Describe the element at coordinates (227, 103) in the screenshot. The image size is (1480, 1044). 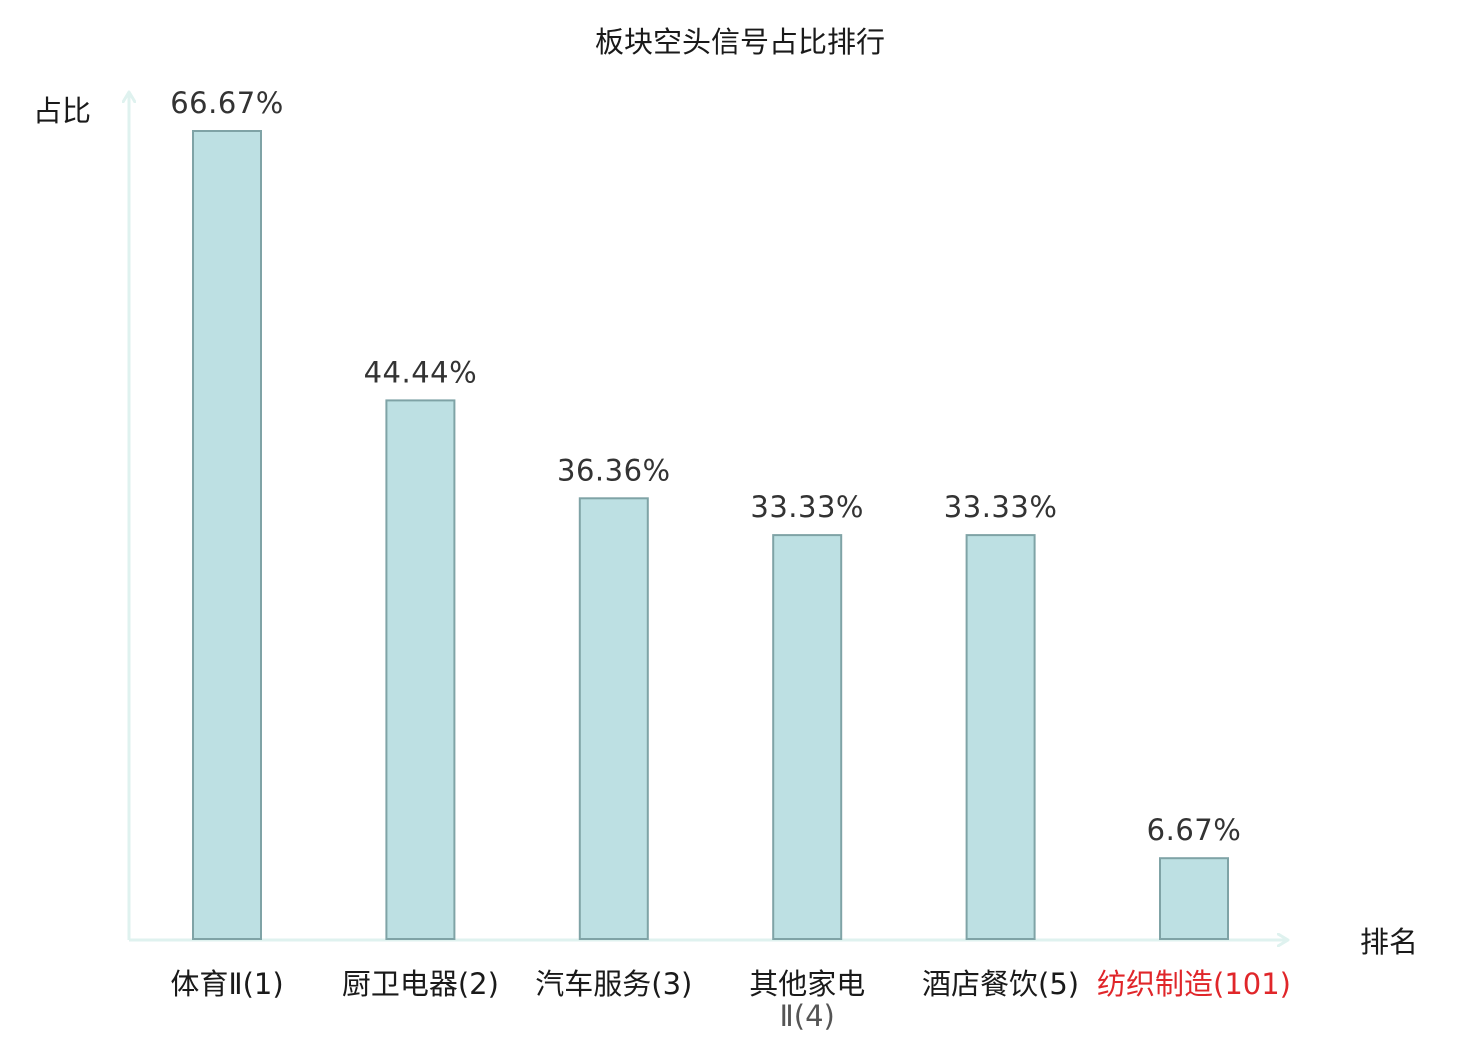
I see `value-label-1: 66.67%` at that location.